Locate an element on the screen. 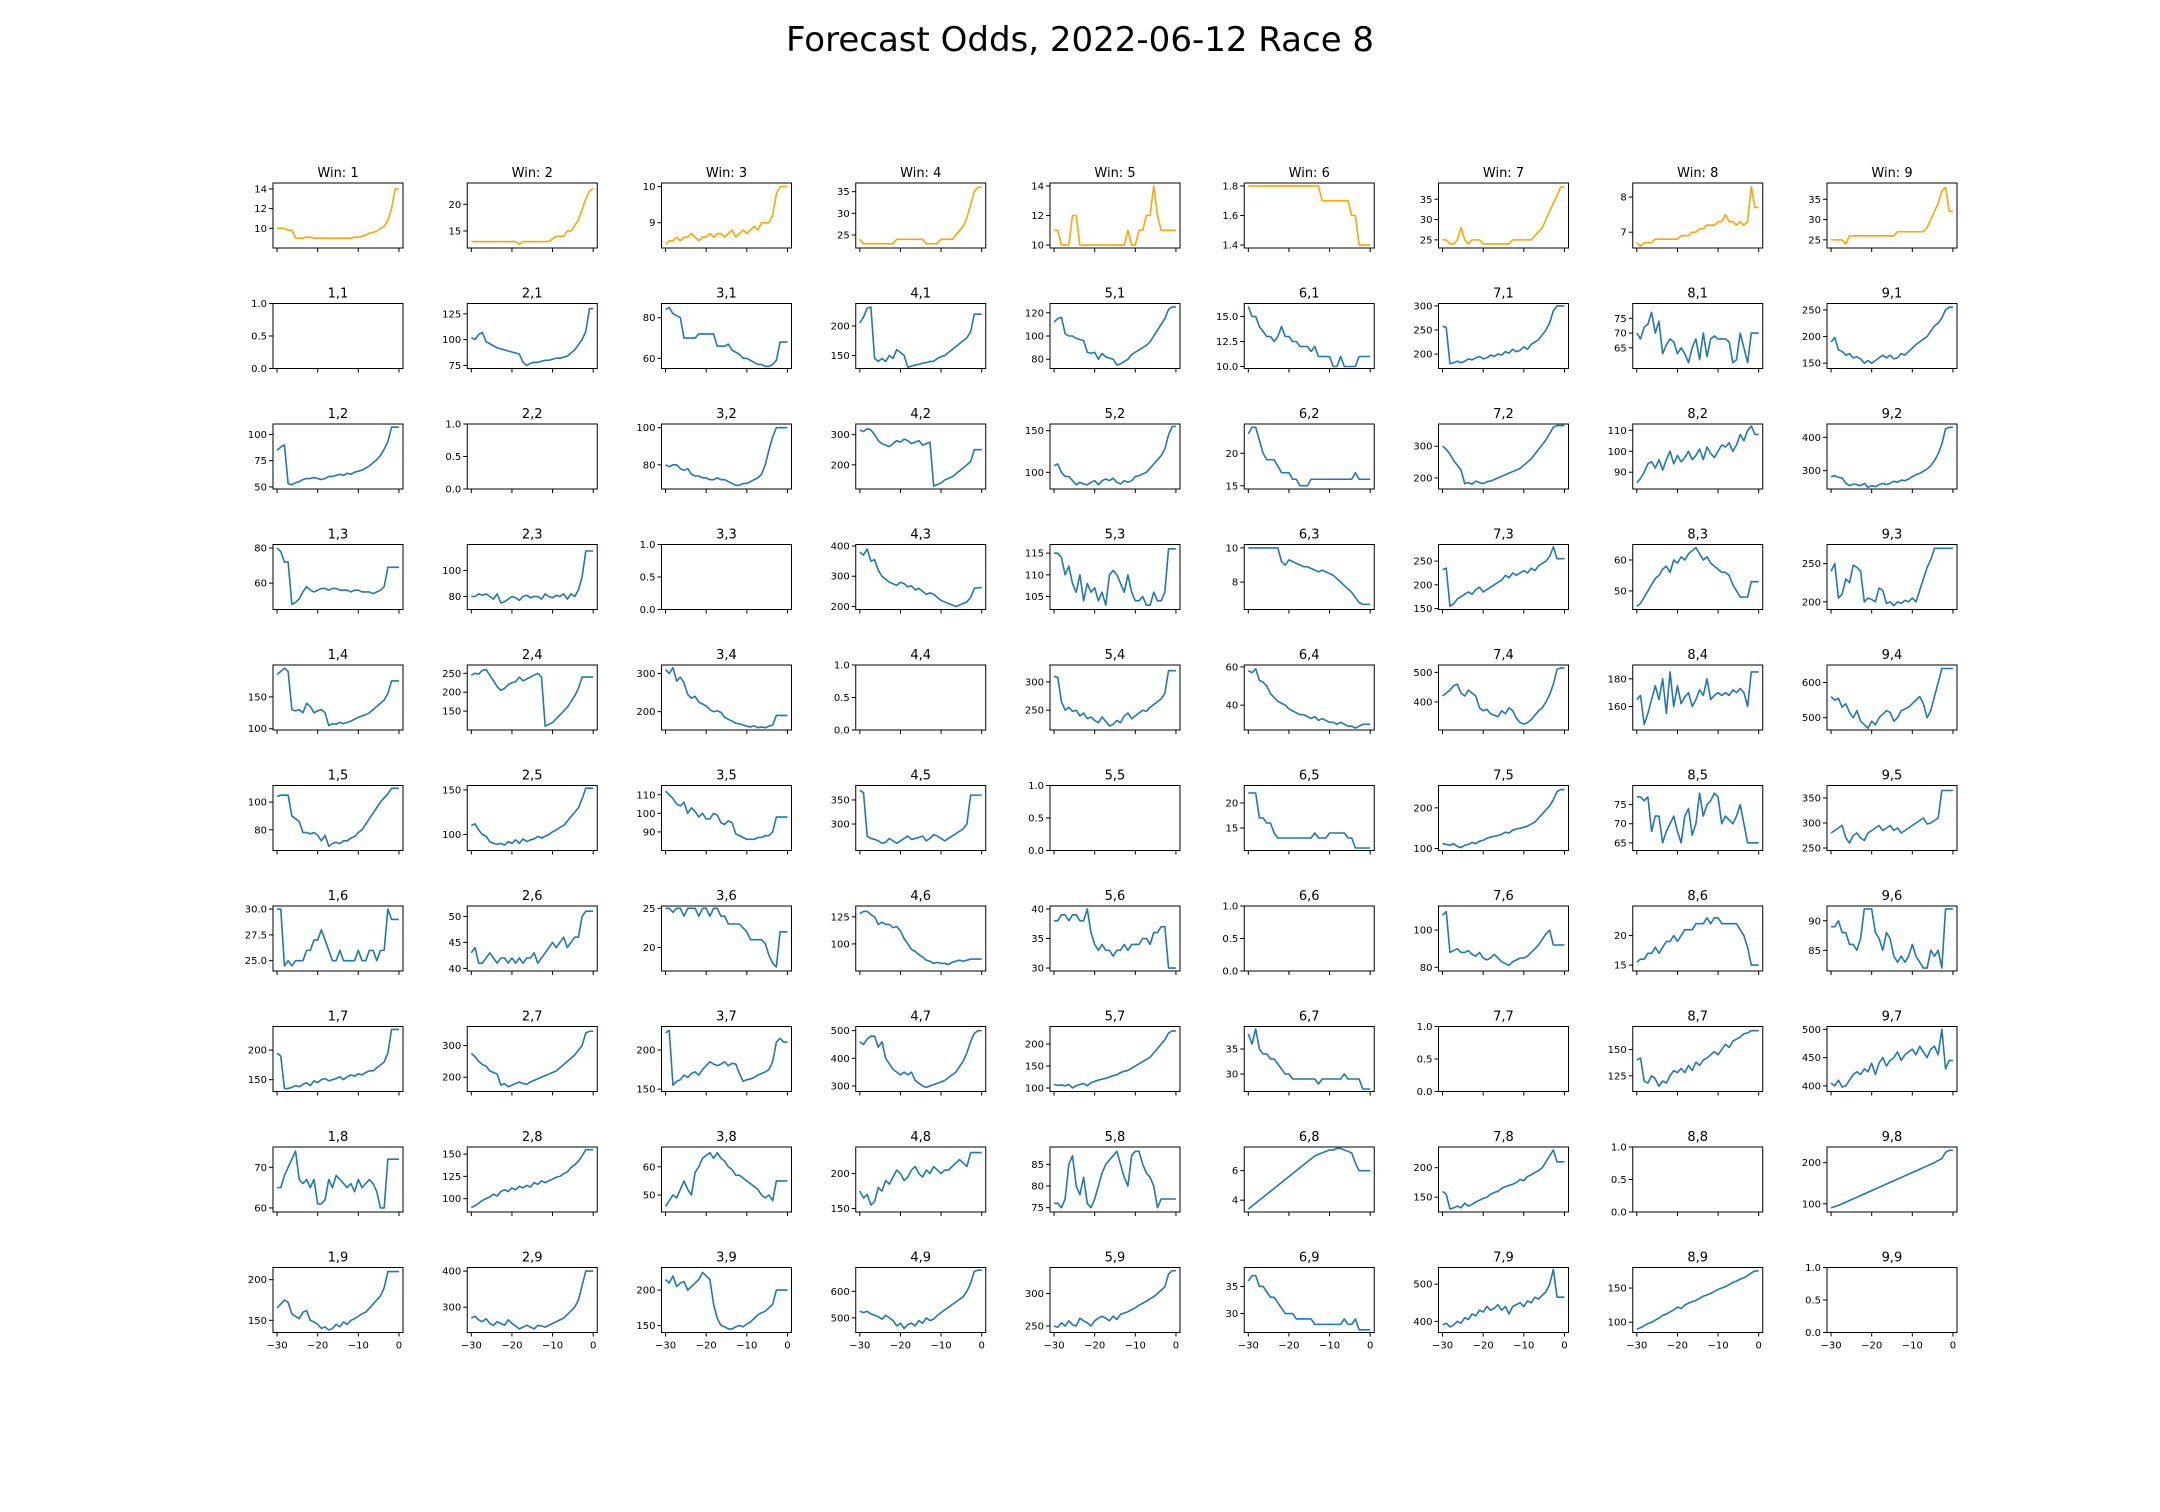 This screenshot has height=1512, width=2160. y-tick-label: 15 is located at coordinates (1620, 966).